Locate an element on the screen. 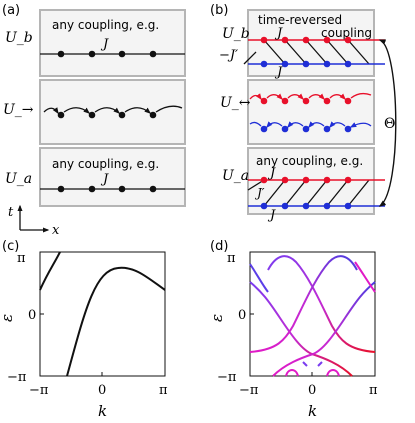 Image resolution: width=415 pixels, height=423 pixels. ua-coupling-j-top: J is located at coordinates (271, 173).